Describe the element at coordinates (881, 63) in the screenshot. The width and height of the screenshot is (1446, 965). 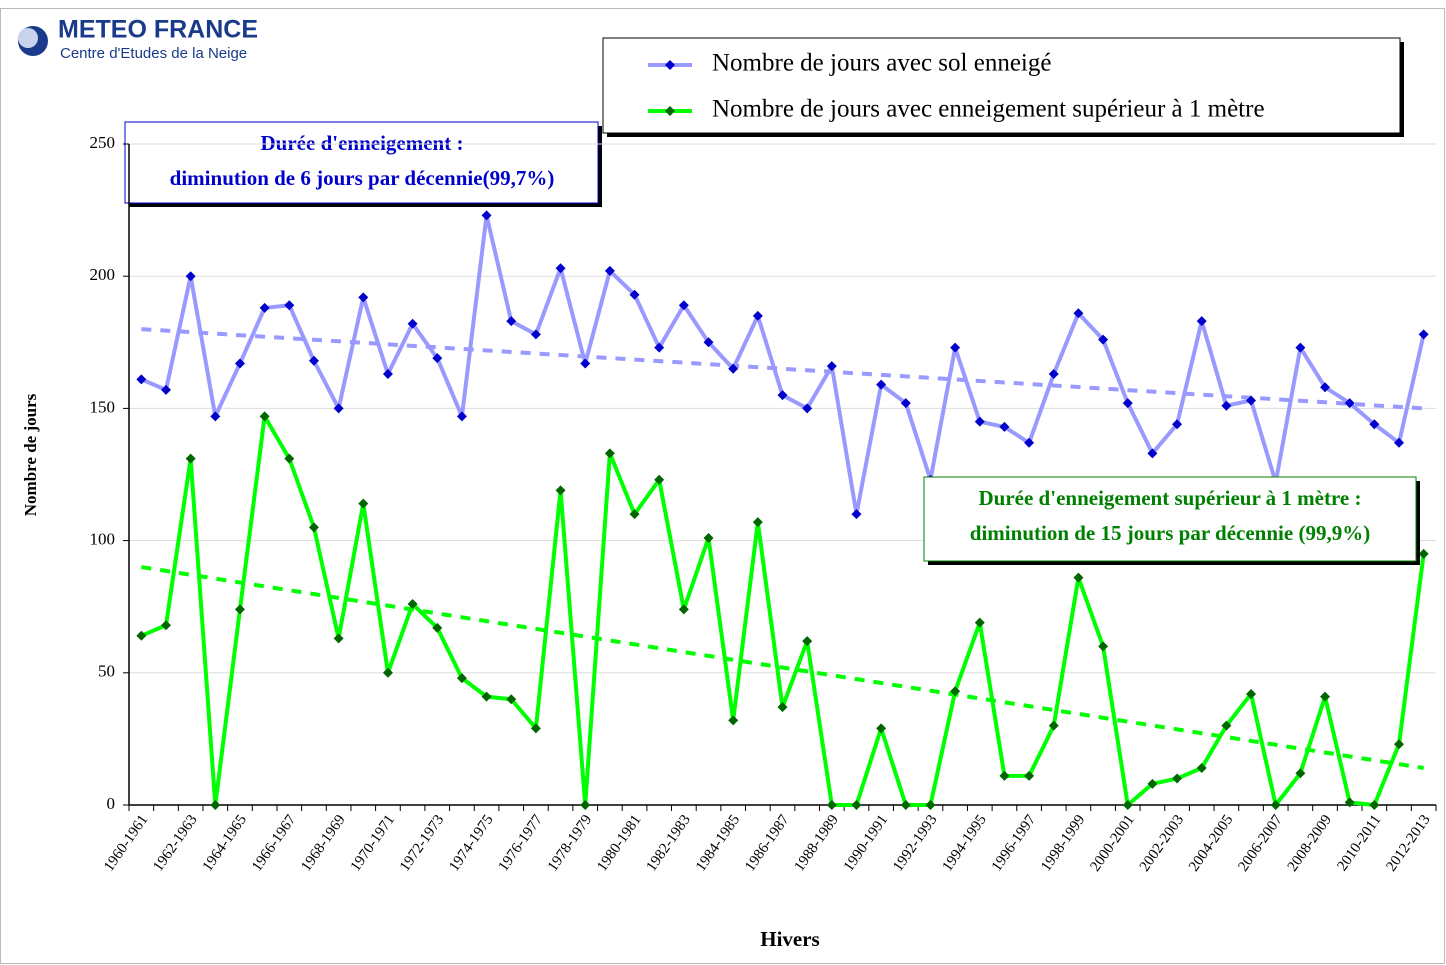
I see `legend-label: Nombre de jours avec sol enneigé` at that location.